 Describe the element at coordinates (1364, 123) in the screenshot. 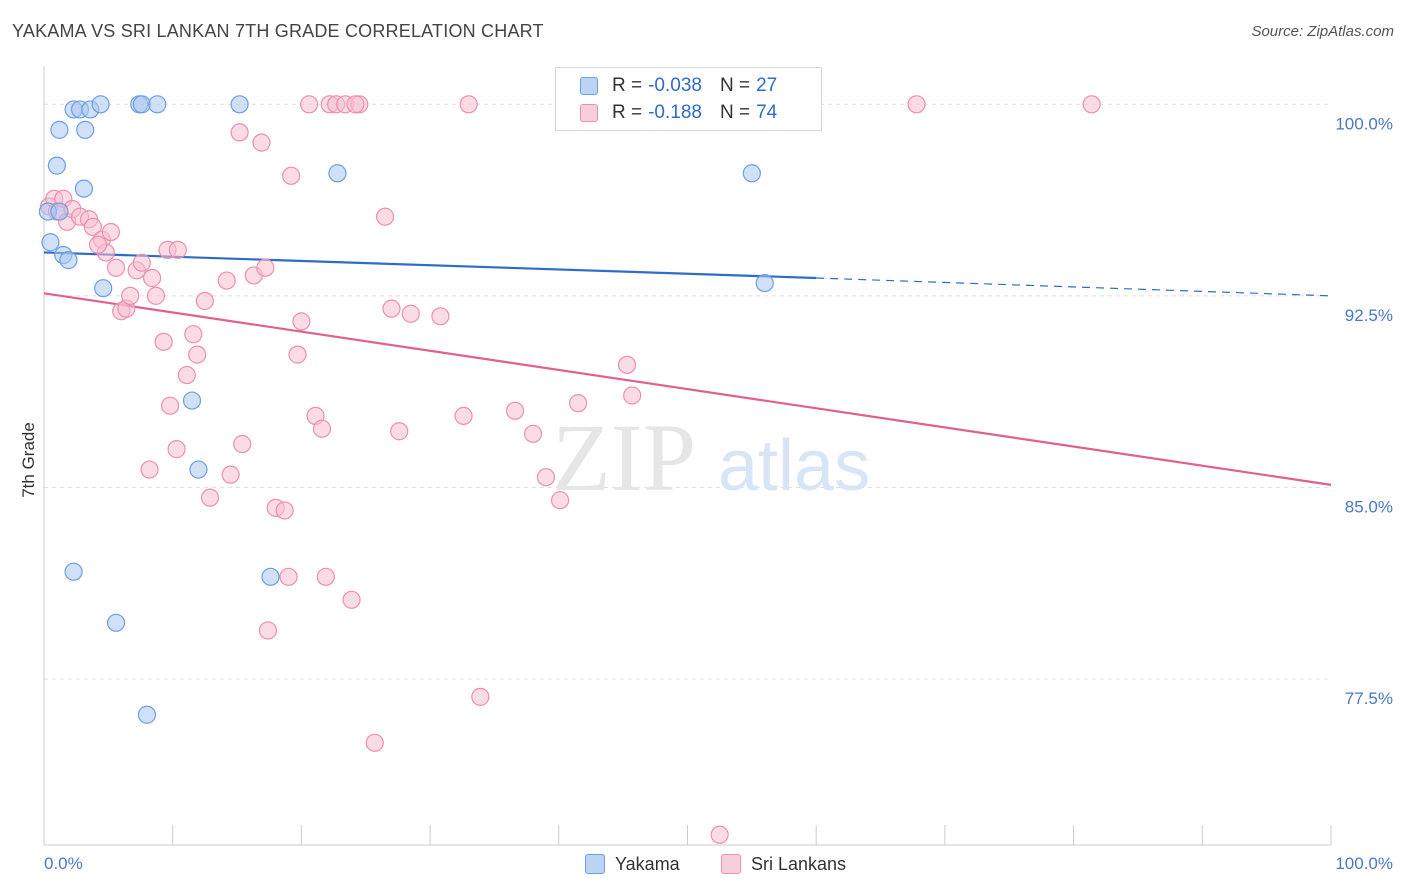

I see `y-tick-label: 100.0%` at that location.